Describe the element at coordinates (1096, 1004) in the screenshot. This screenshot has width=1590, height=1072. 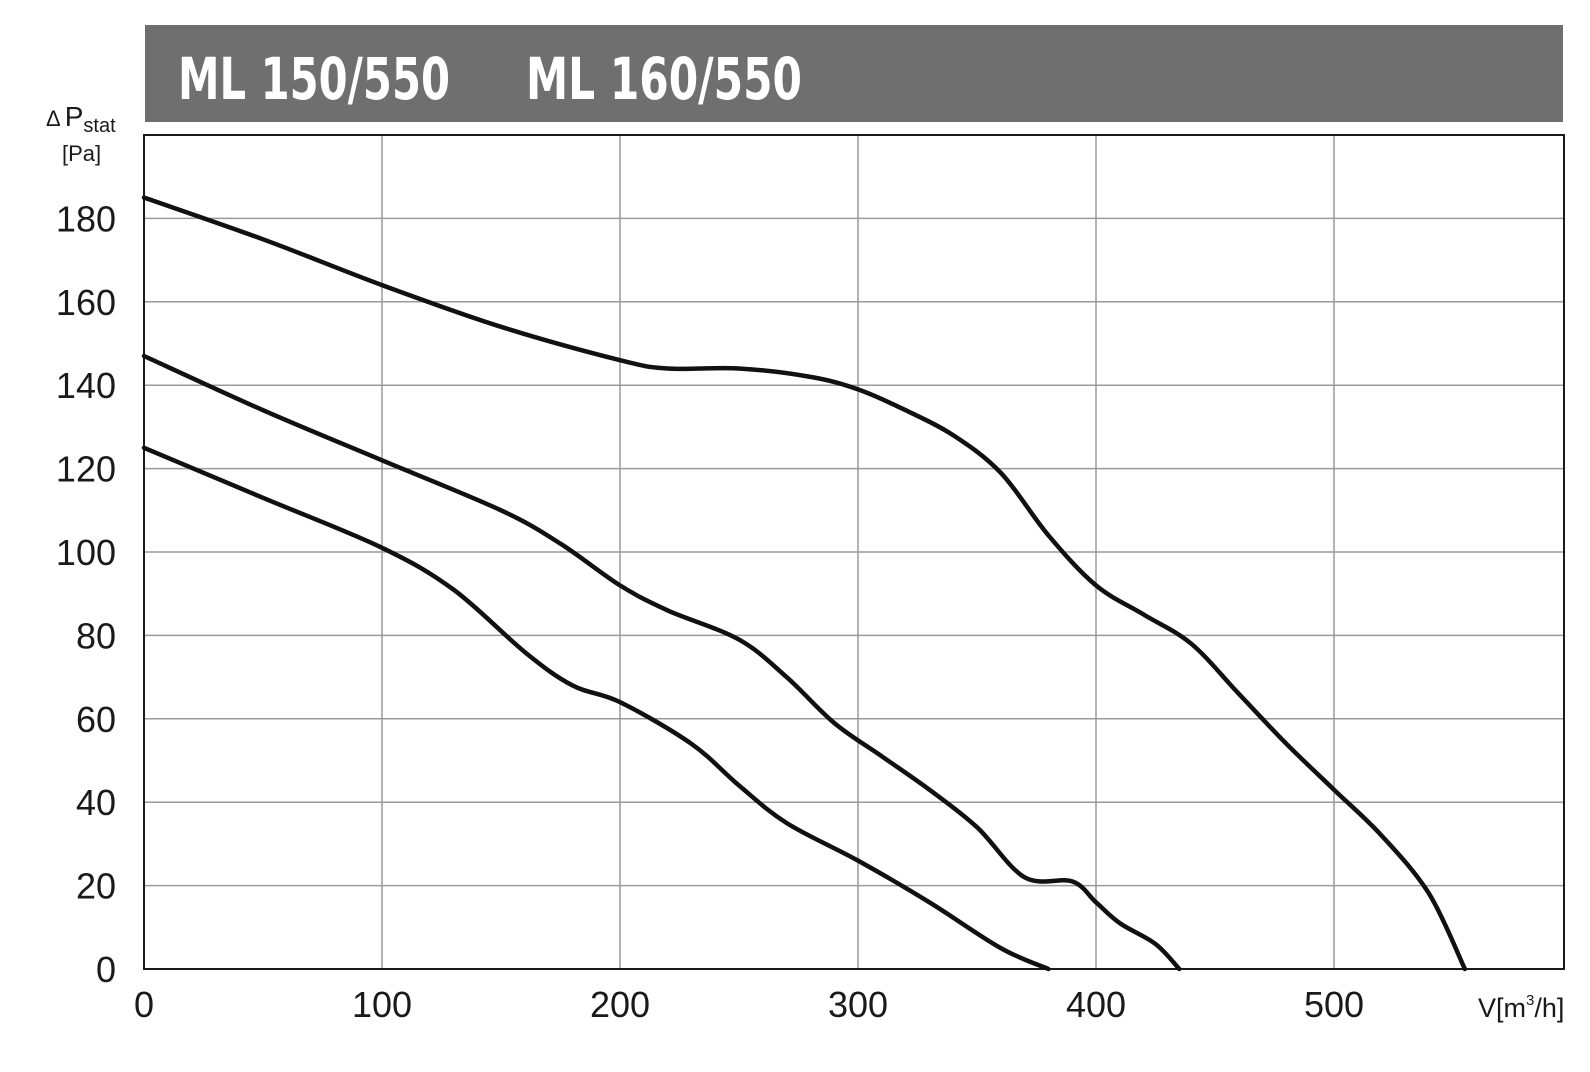
I see `x-tick-label: 400` at that location.